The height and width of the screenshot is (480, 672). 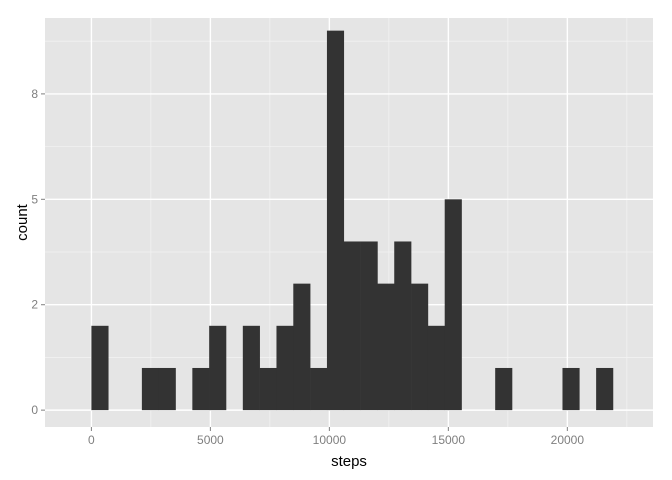 I want to click on x-tick-label: 15000, so click(x=449, y=440).